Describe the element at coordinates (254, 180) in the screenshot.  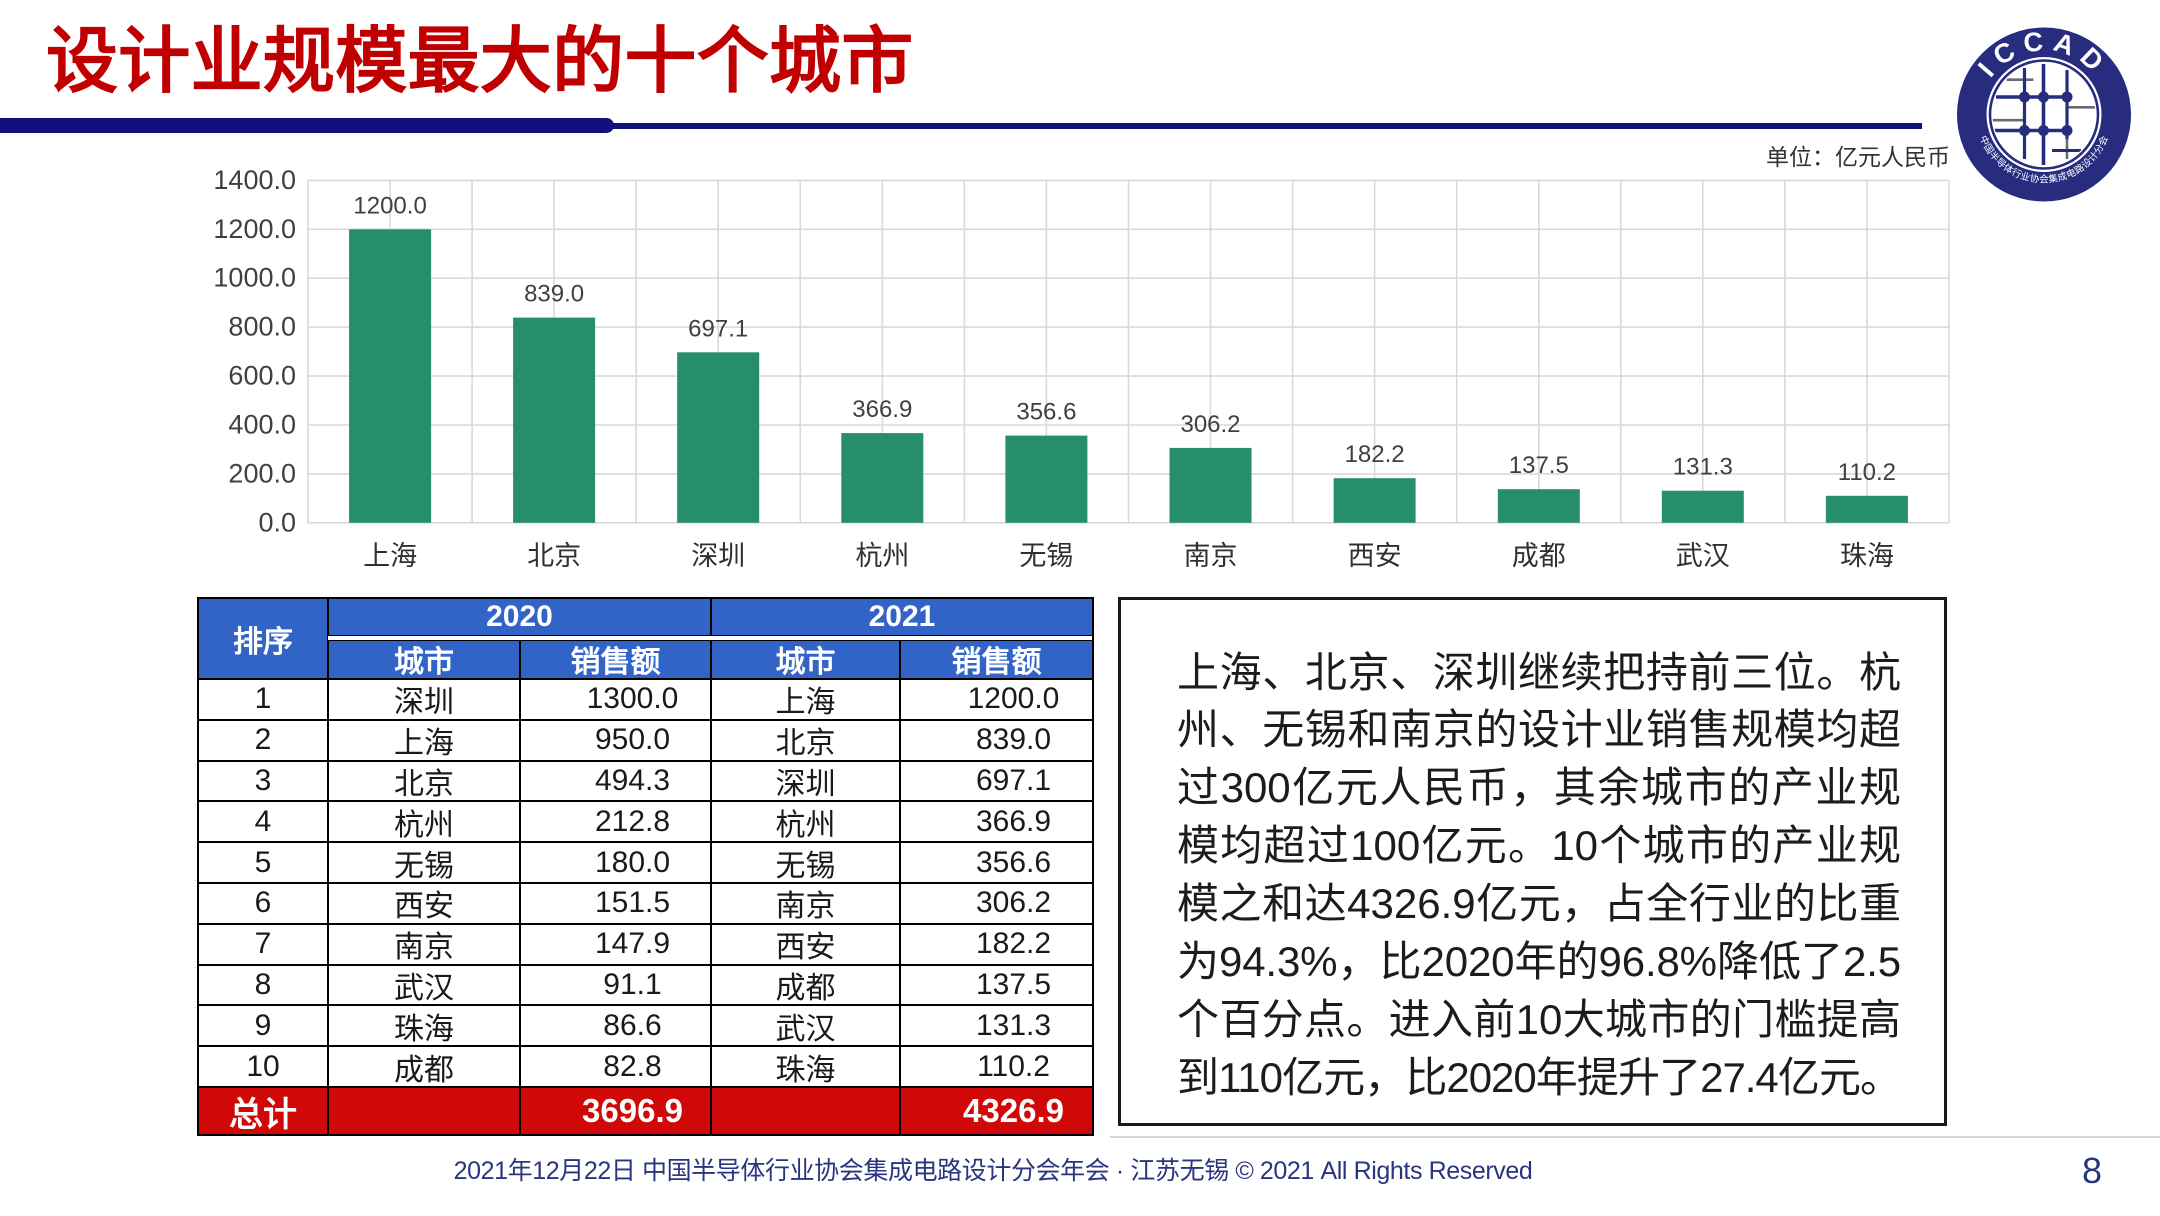
I see `svg-text: 1400.0` at that location.